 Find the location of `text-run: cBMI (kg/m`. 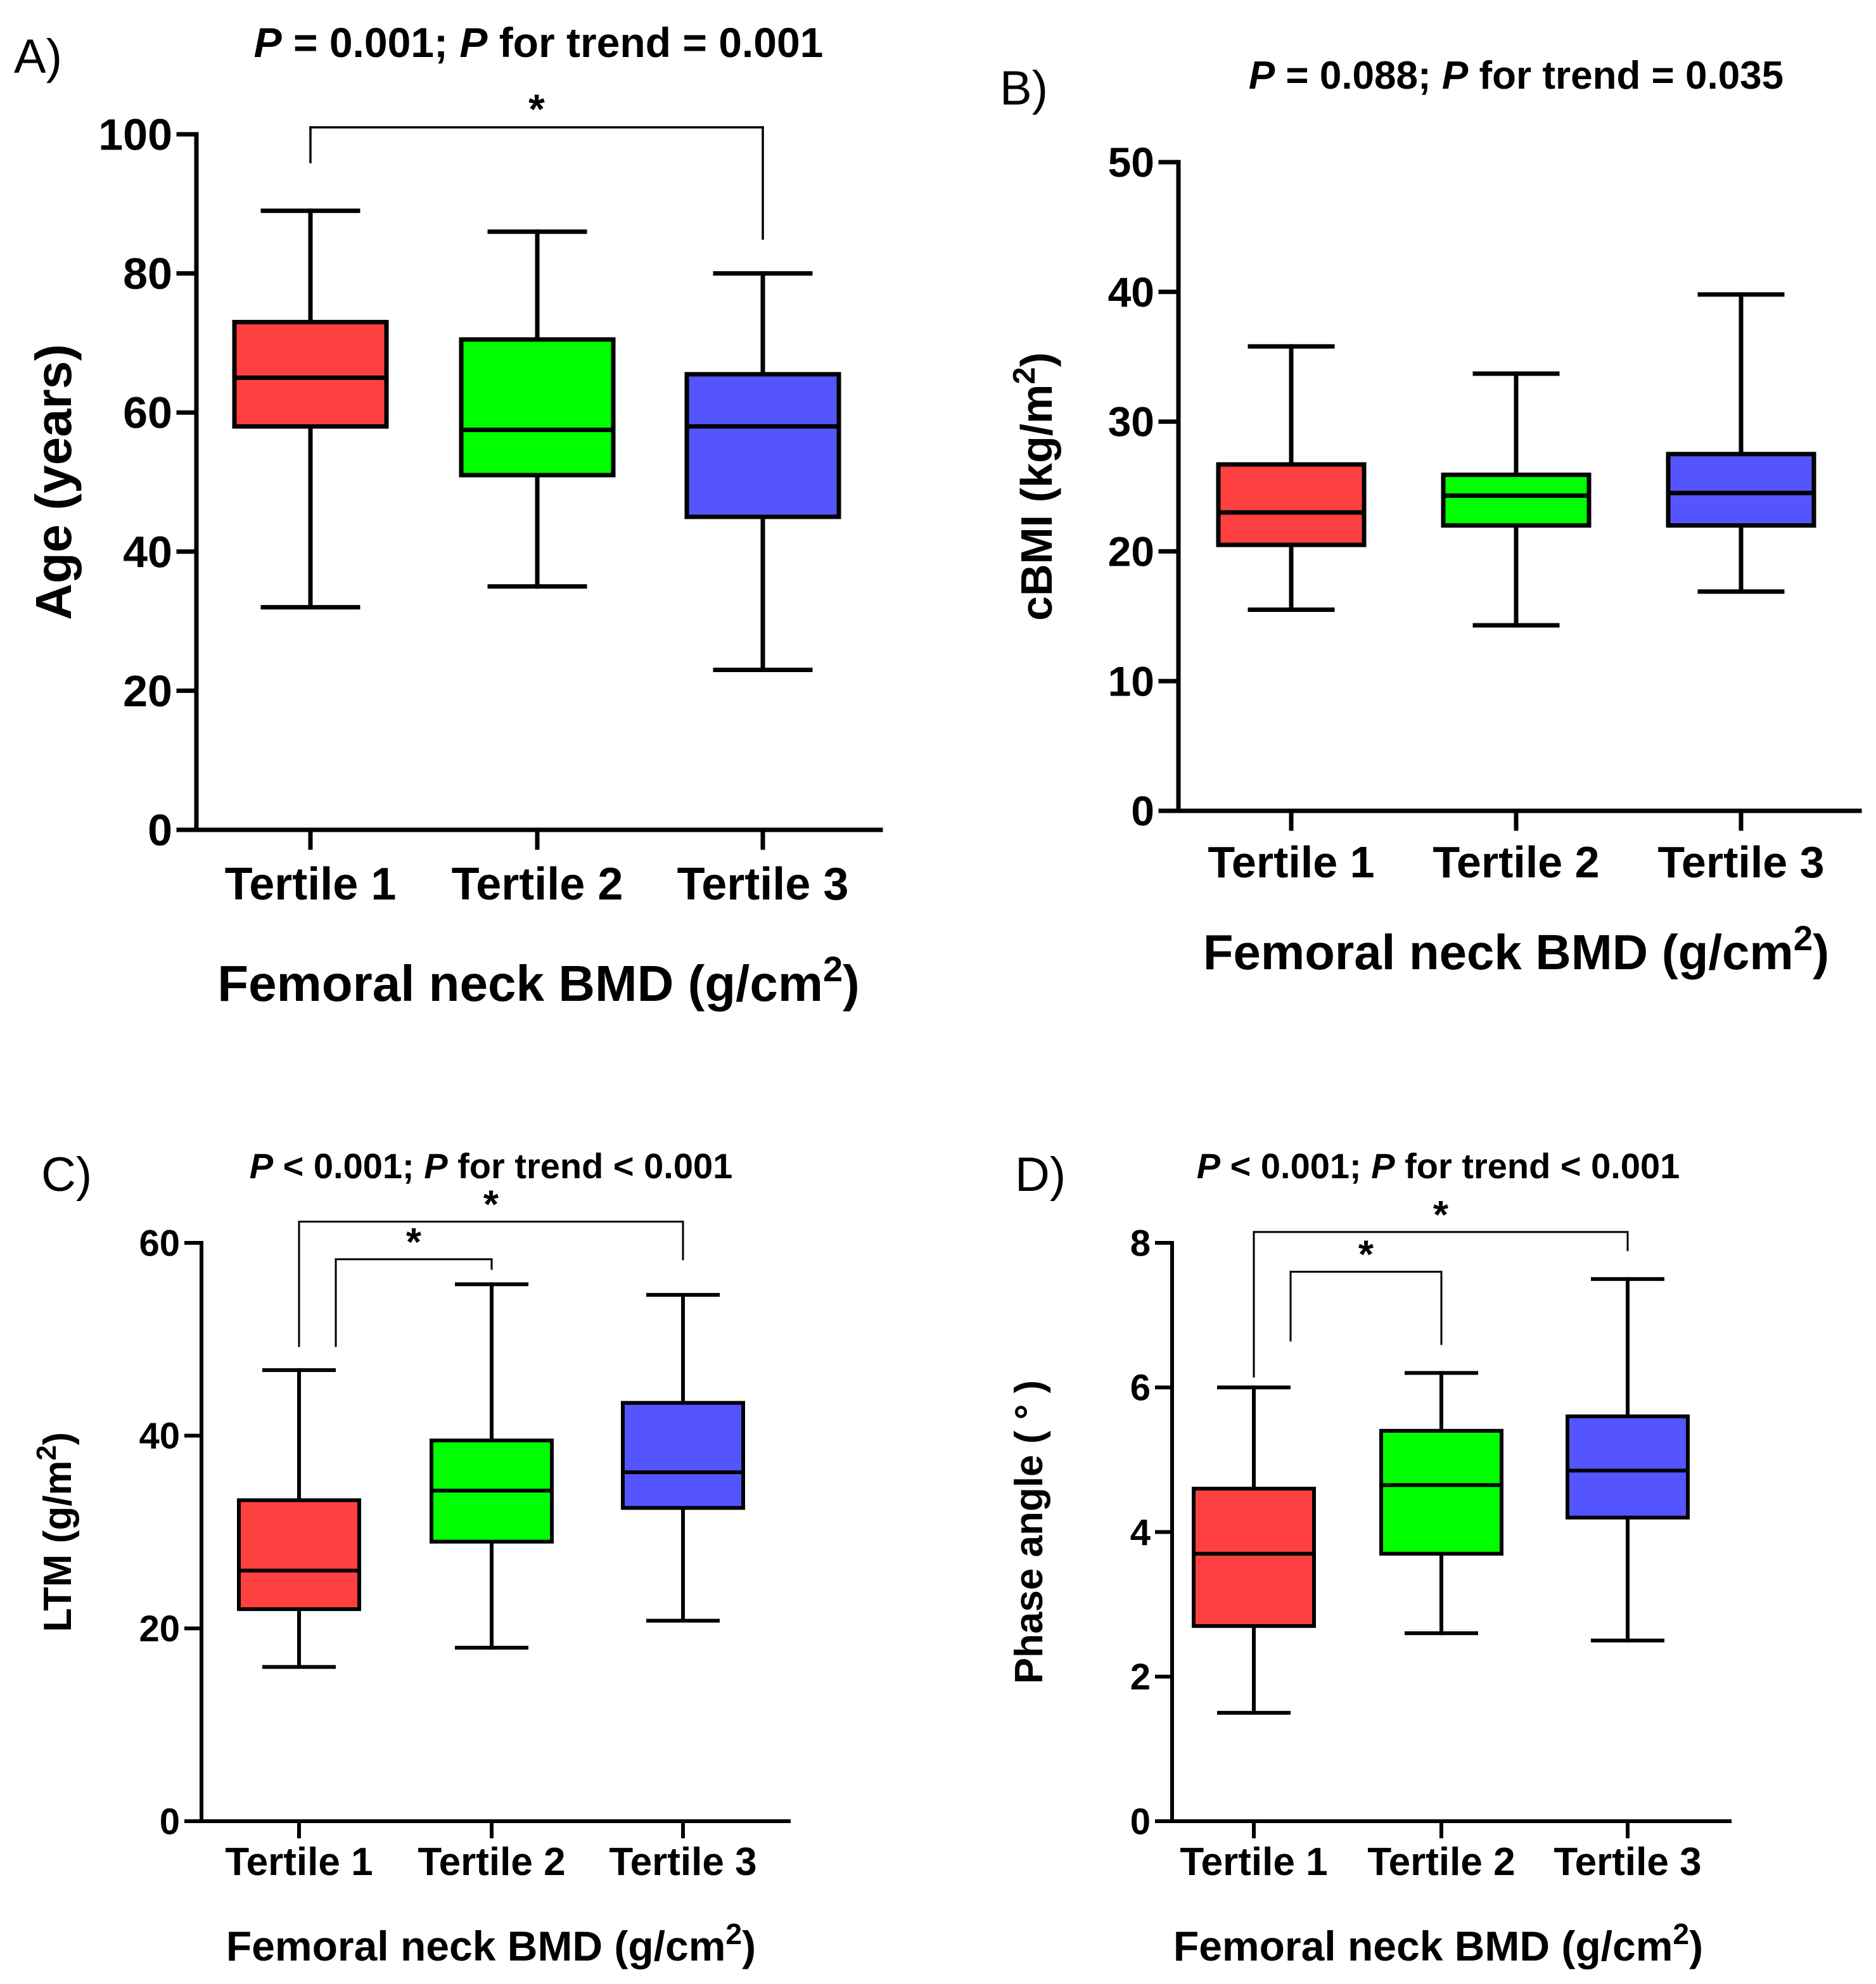

text-run: cBMI (kg/m is located at coordinates (1037, 503).